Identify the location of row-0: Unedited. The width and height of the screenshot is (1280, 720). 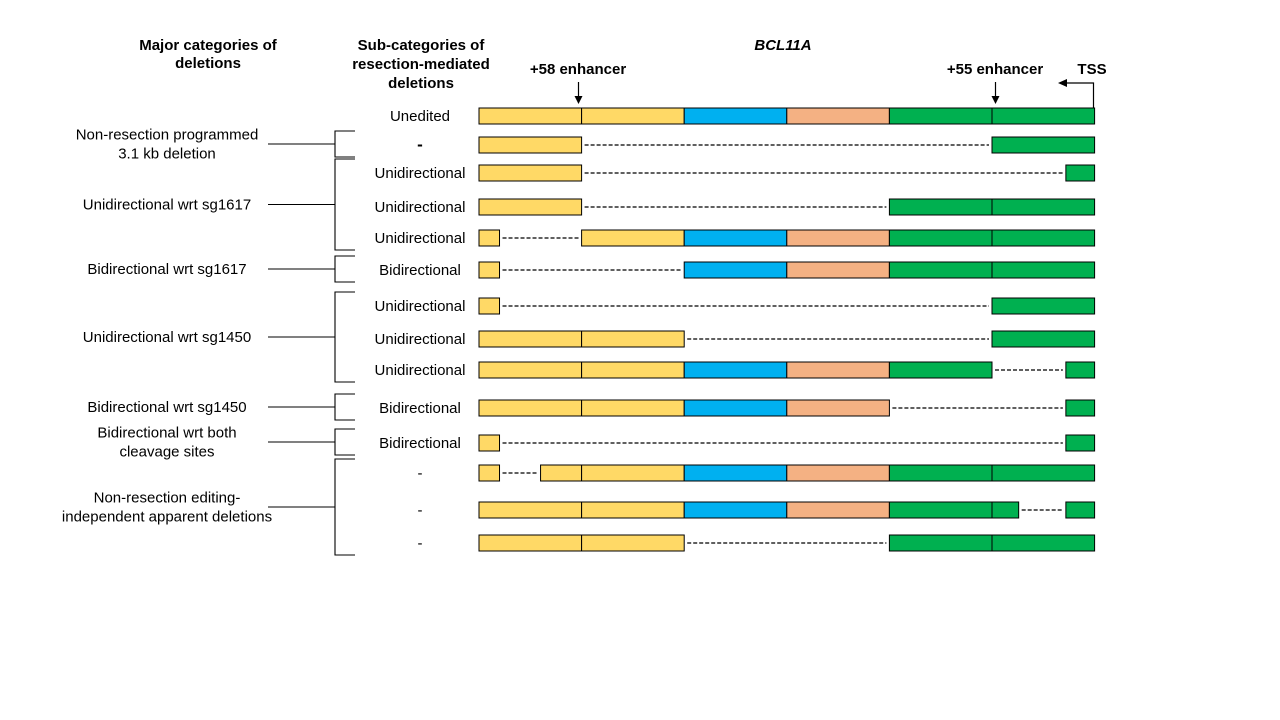
(743, 116).